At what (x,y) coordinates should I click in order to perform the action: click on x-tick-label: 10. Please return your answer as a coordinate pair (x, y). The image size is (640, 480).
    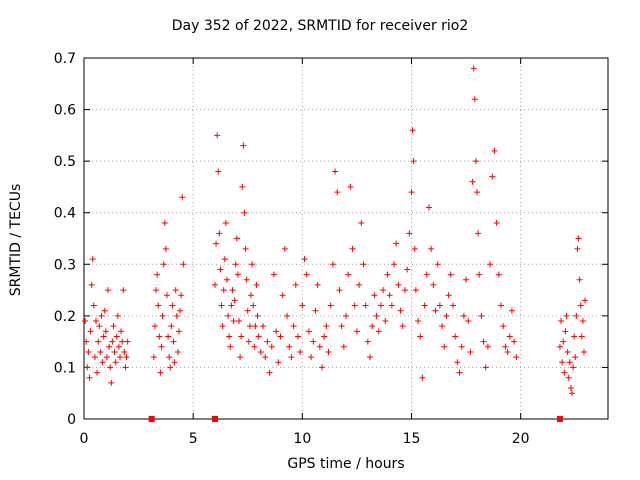
    Looking at the image, I should click on (302, 439).